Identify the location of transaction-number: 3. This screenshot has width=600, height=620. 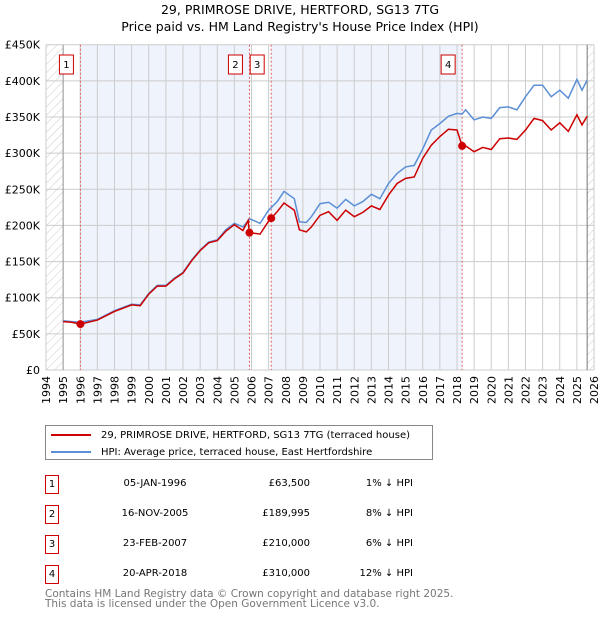
(52, 544).